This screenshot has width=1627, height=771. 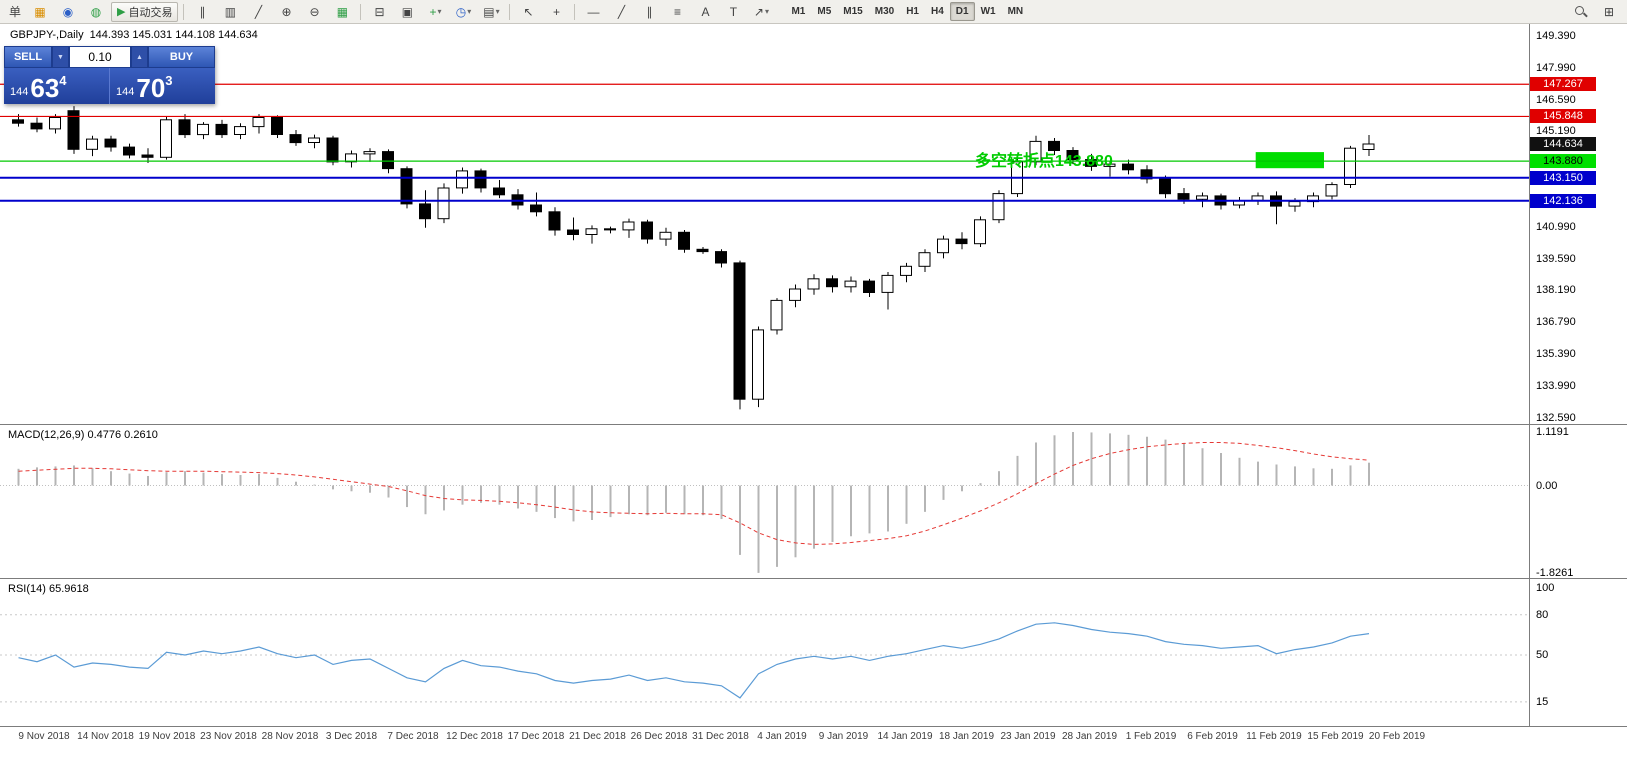 What do you see at coordinates (733, 11) in the screenshot?
I see `label-tool-button: T` at bounding box center [733, 11].